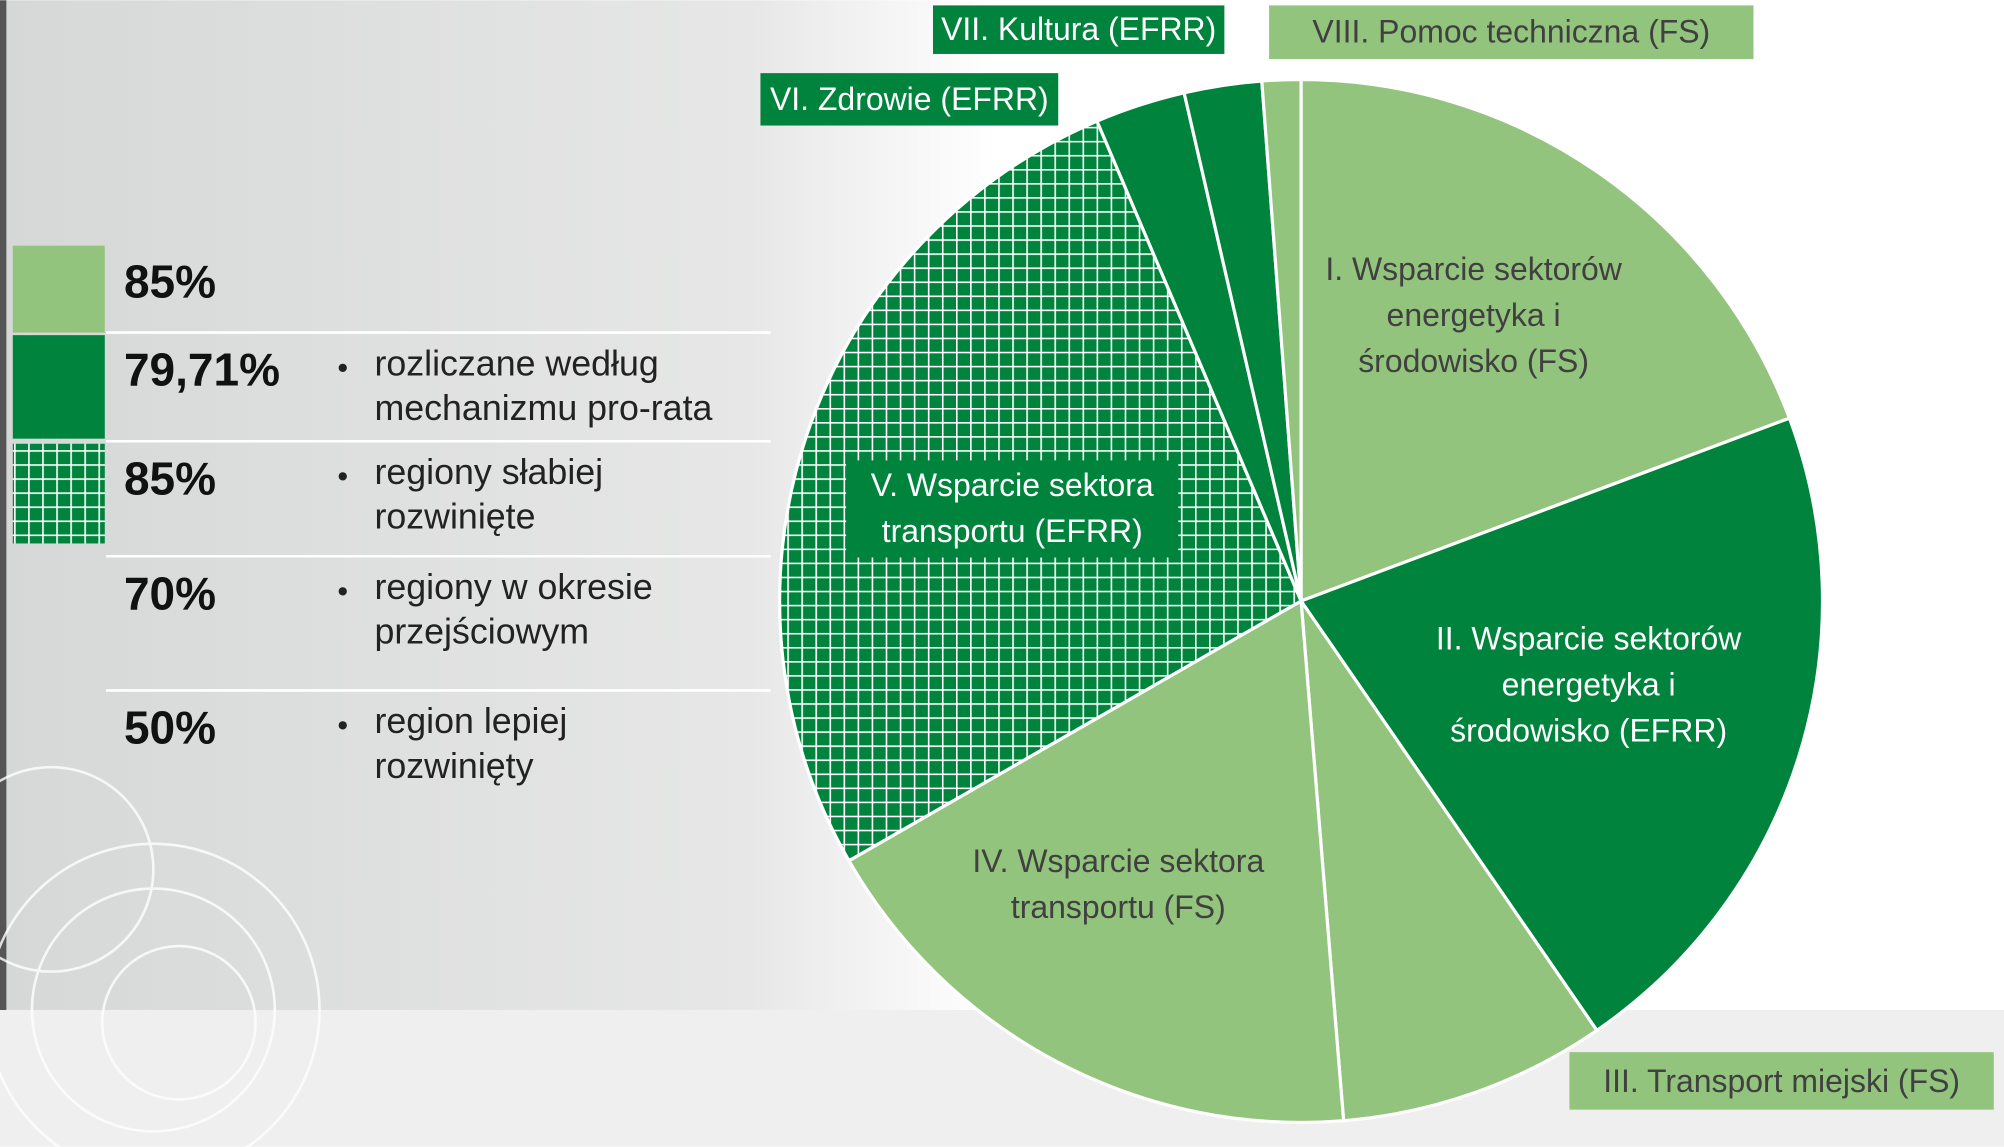  Describe the element at coordinates (453, 766) in the screenshot. I see `note-line: rozwinięty` at that location.